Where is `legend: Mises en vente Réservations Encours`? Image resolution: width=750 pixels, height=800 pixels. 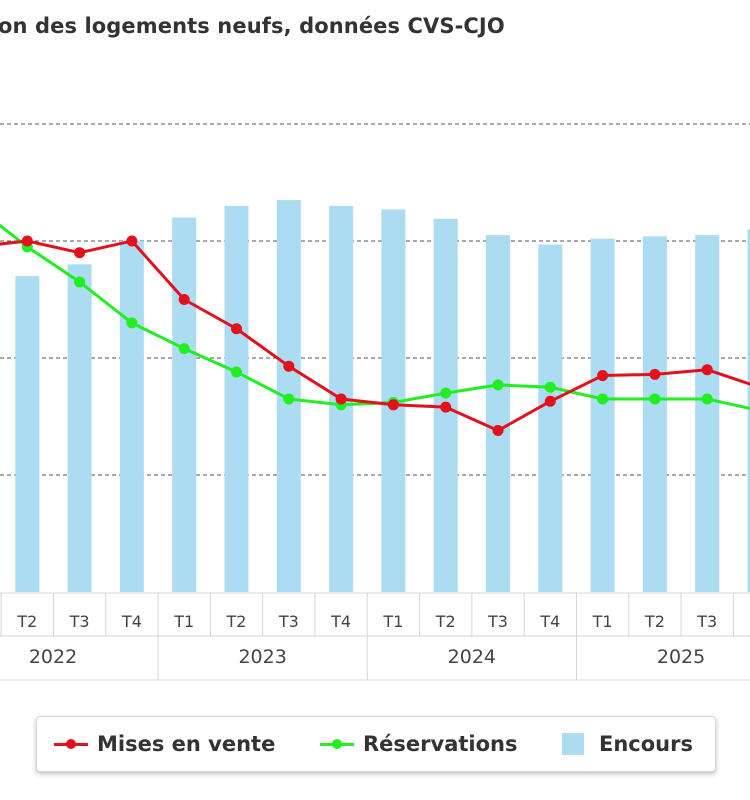
legend: Mises en vente Réservations Encours is located at coordinates (376, 744).